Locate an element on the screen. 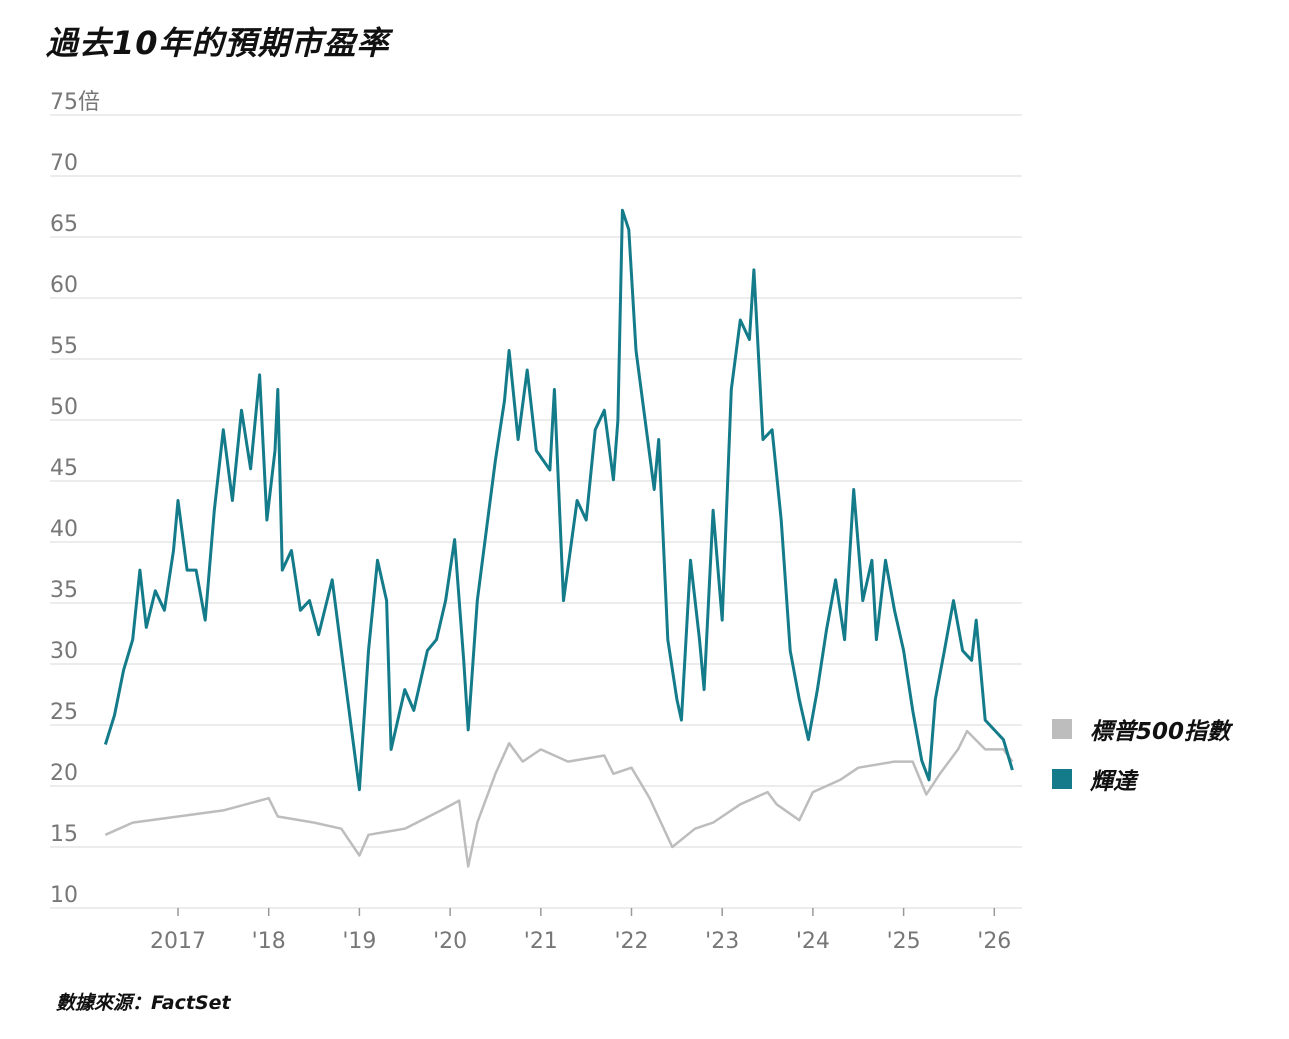  x-tick-label: '21 is located at coordinates (541, 941).